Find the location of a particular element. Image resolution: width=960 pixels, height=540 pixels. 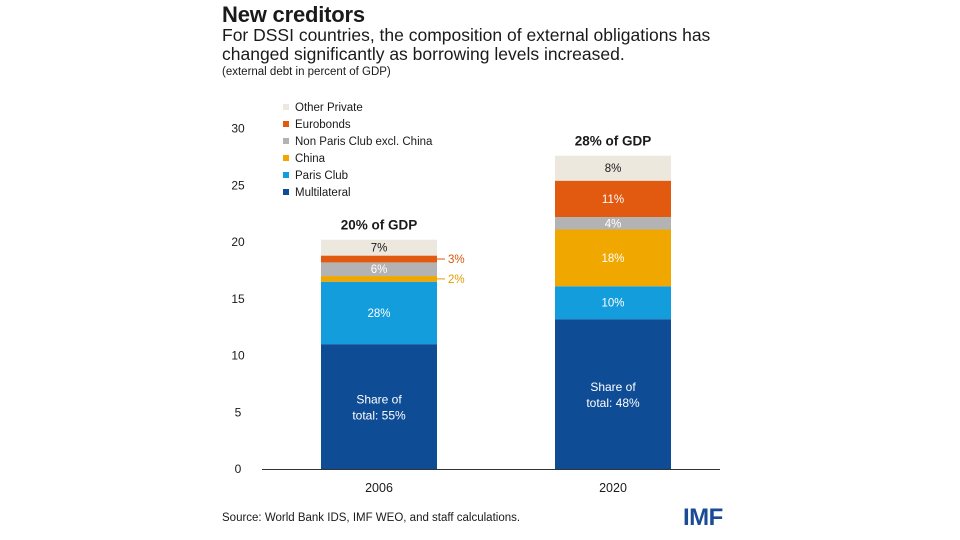

legend-swatch-non-paris-club-excl-china is located at coordinates (286, 141).